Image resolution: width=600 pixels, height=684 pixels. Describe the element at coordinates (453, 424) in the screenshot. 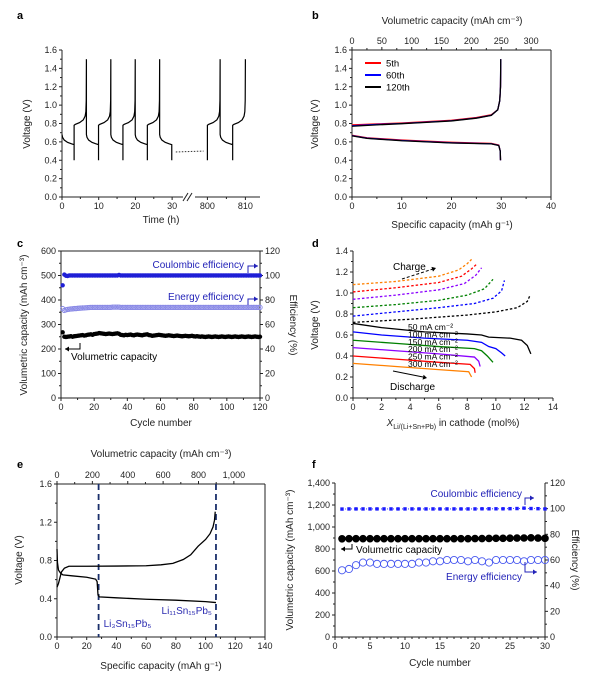

I see `x-axis-title: XLi/(Li+Sn+Pb) in cathode (mol%)` at that location.